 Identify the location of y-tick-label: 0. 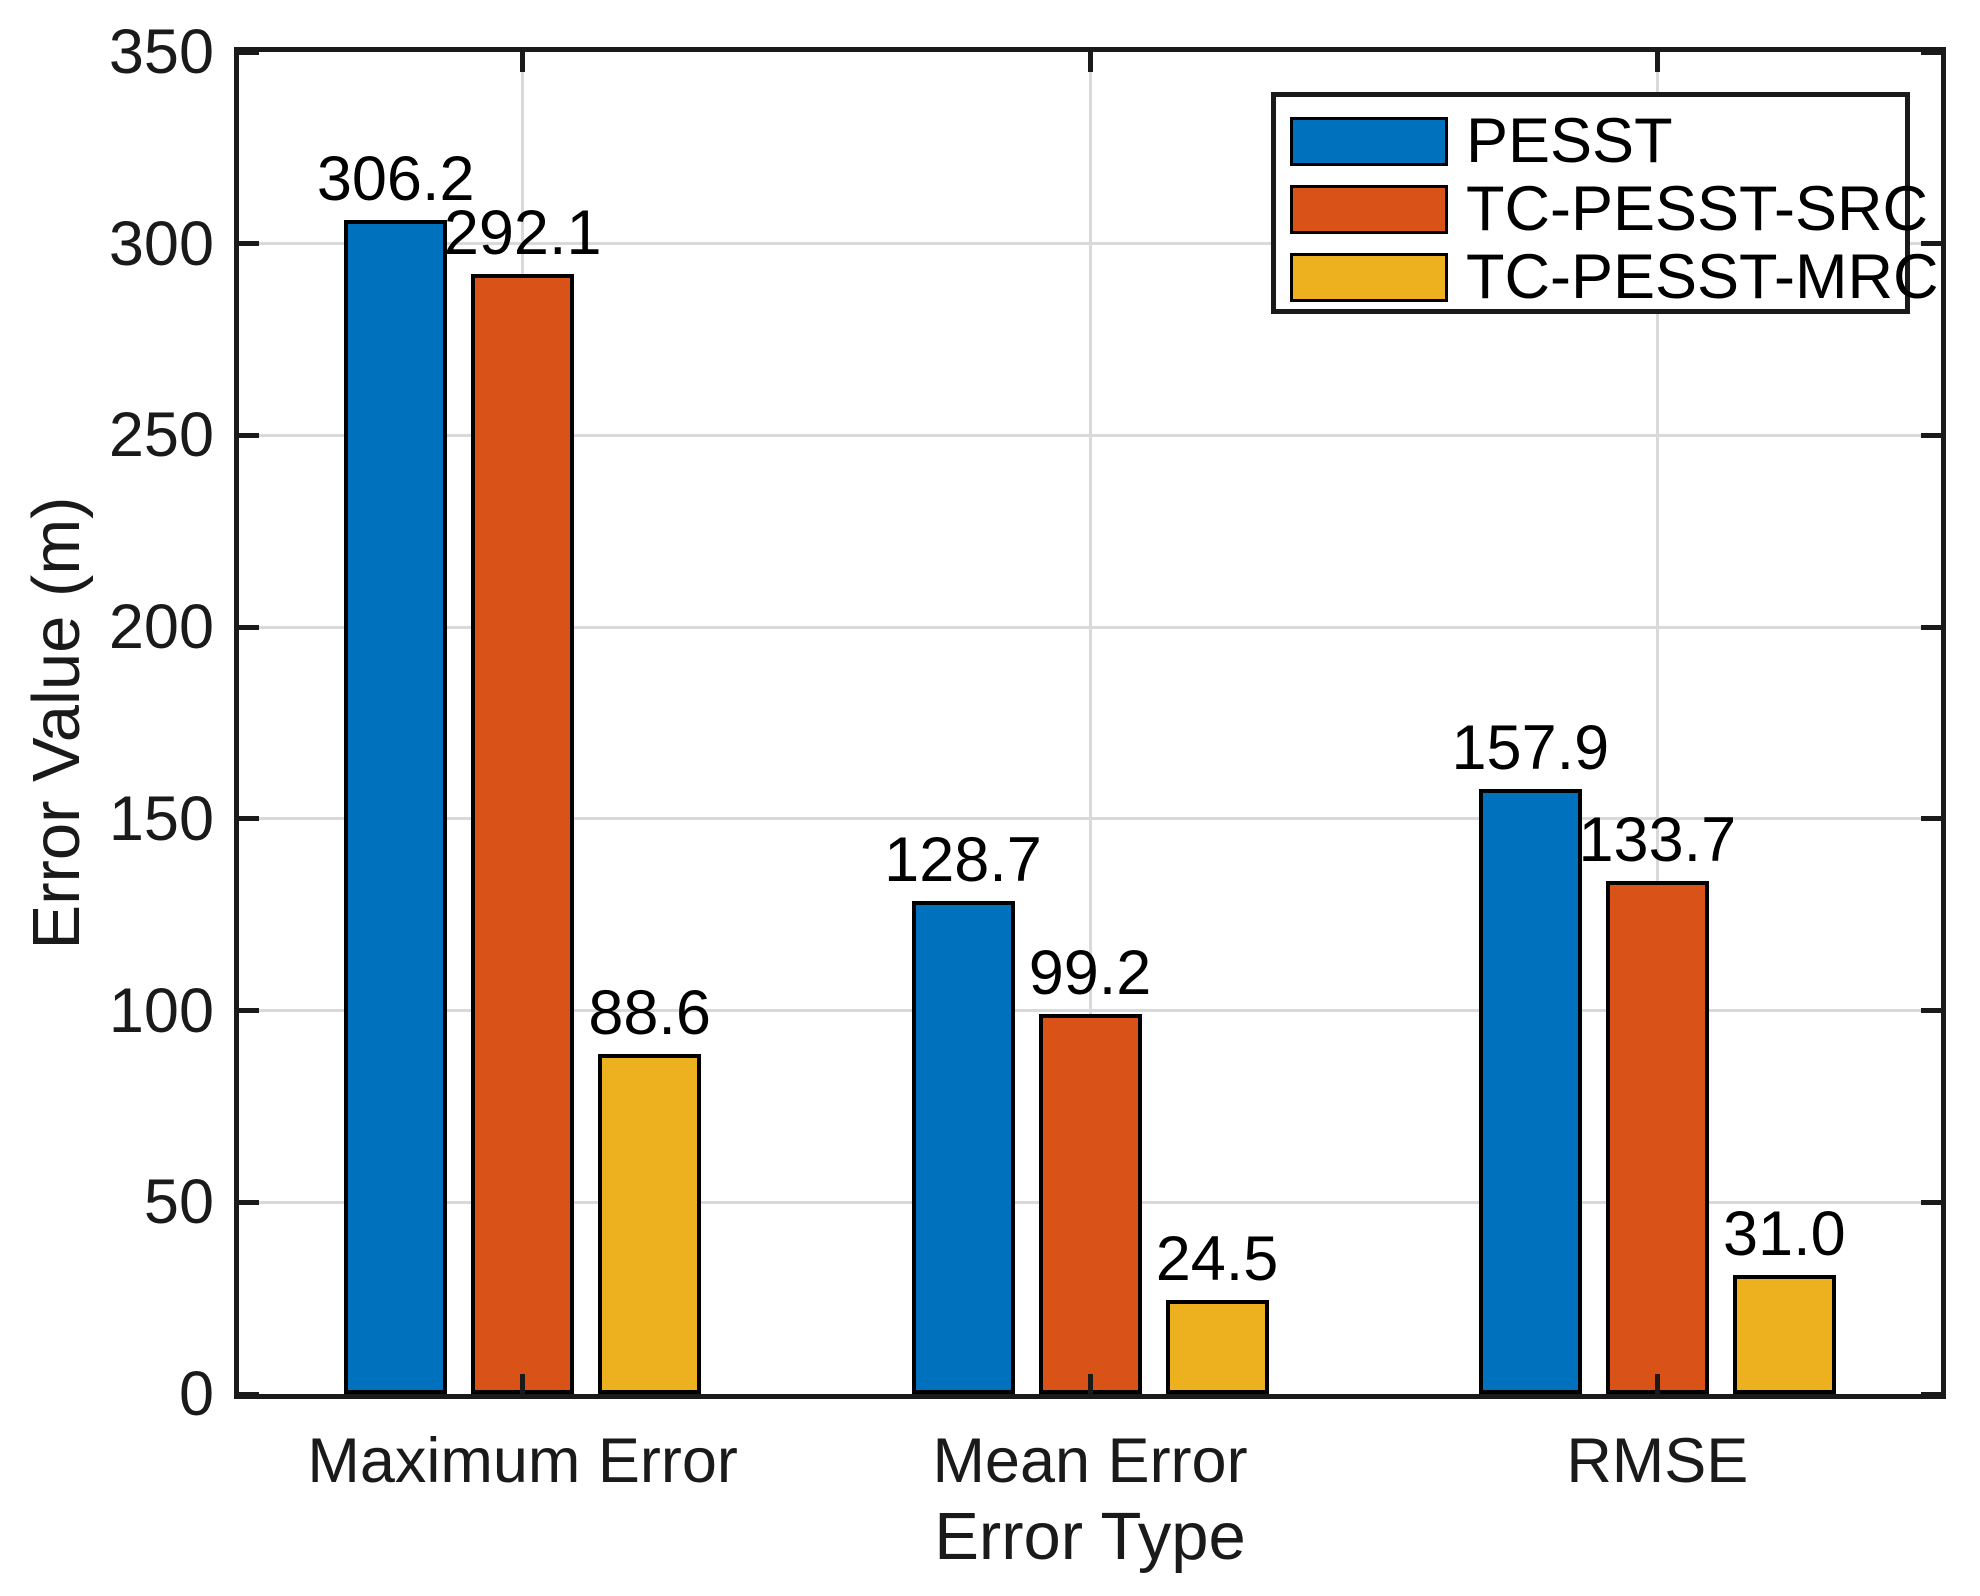
(196, 1394).